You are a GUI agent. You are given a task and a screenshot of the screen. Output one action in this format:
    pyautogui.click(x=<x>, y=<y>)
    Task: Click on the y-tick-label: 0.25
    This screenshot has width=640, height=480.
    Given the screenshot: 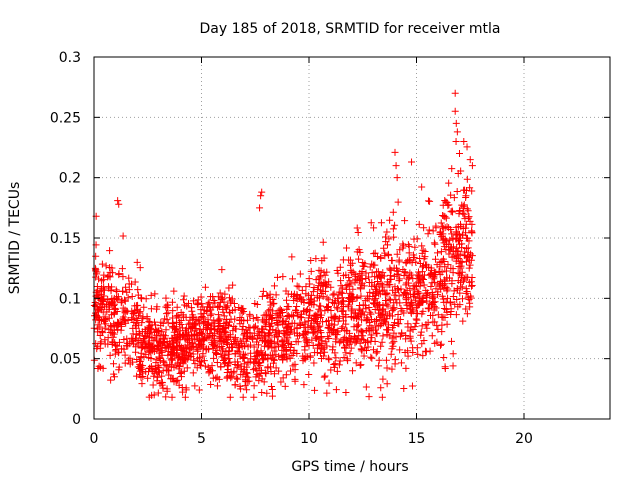 What is the action you would take?
    pyautogui.click(x=65, y=118)
    